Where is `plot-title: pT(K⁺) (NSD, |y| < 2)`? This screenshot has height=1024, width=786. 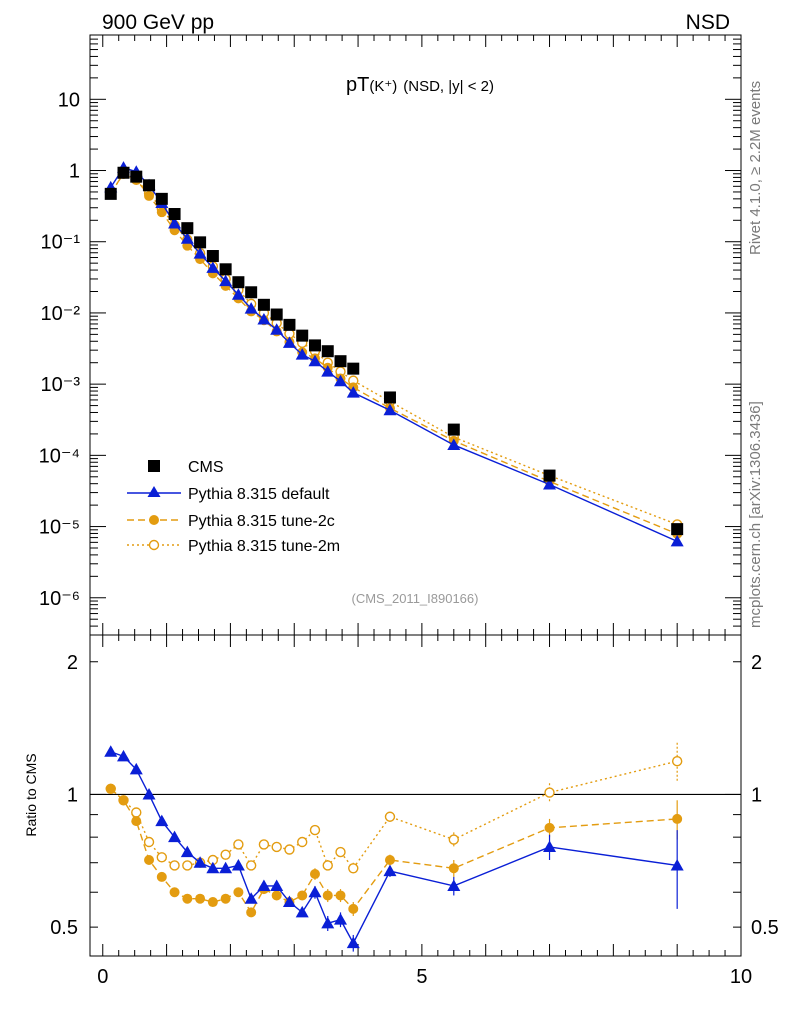 plot-title: pT(K⁺) (NSD, |y| < 2) is located at coordinates (420, 85).